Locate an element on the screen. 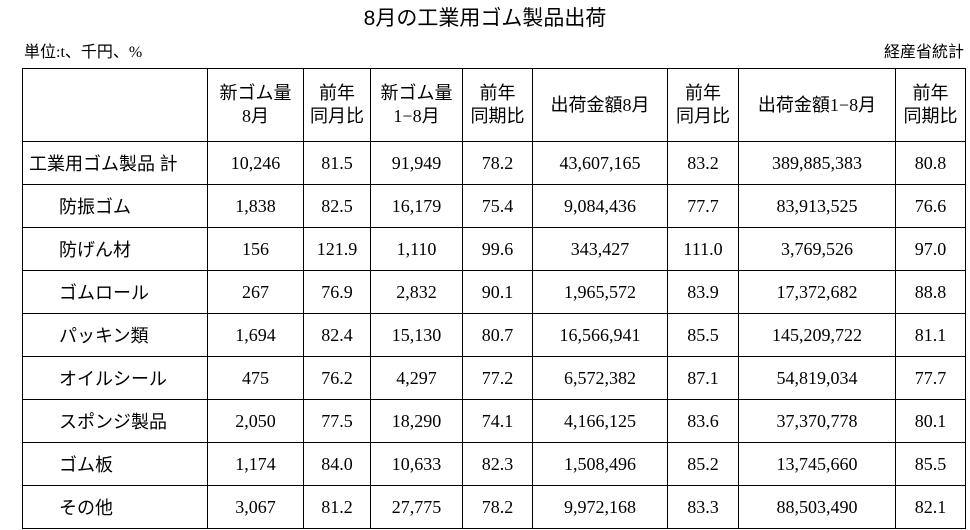 The width and height of the screenshot is (970, 530). value-cell: 81.5 is located at coordinates (337, 163).